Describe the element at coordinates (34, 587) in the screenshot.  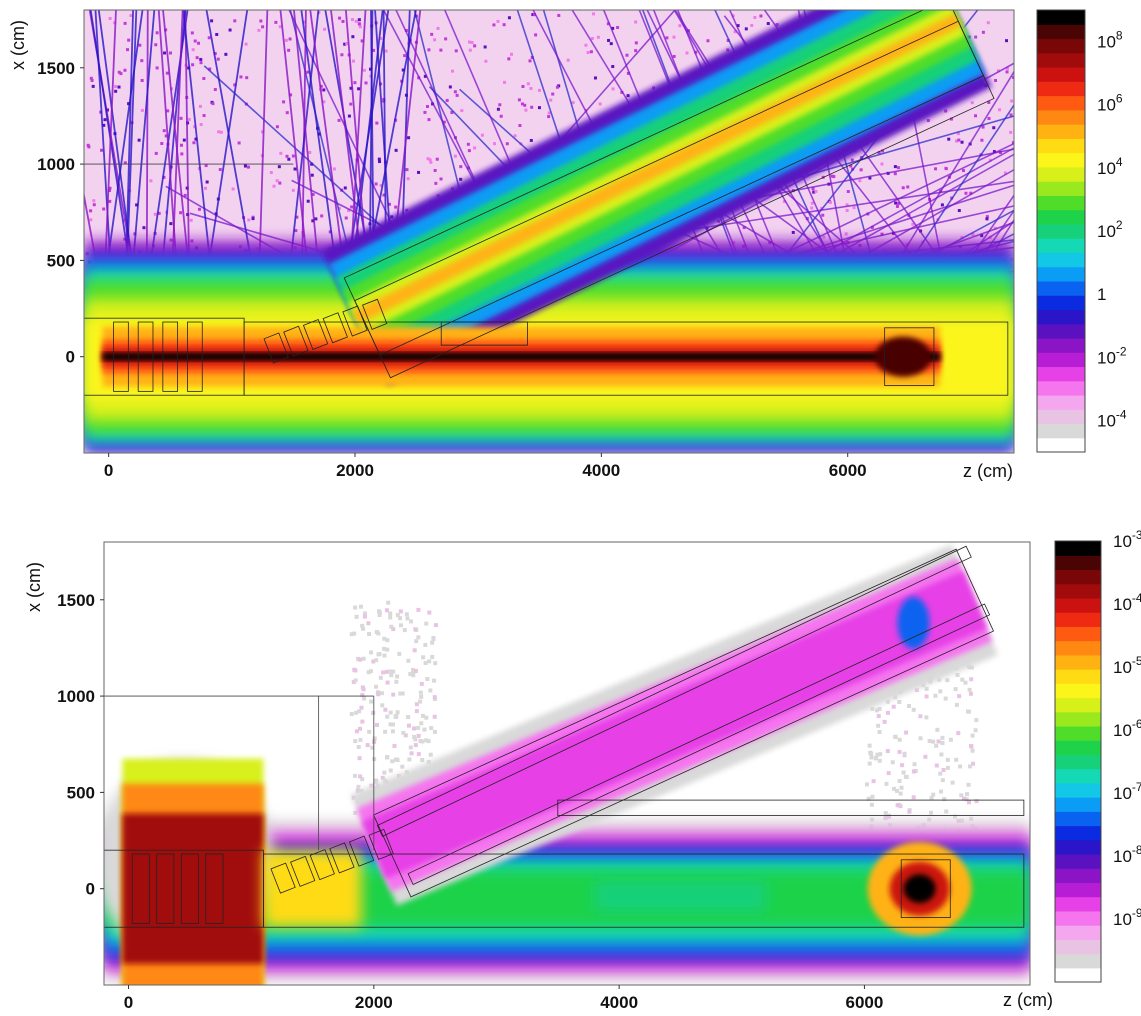
I see `y-axis-label-bottom: x (cm)` at that location.